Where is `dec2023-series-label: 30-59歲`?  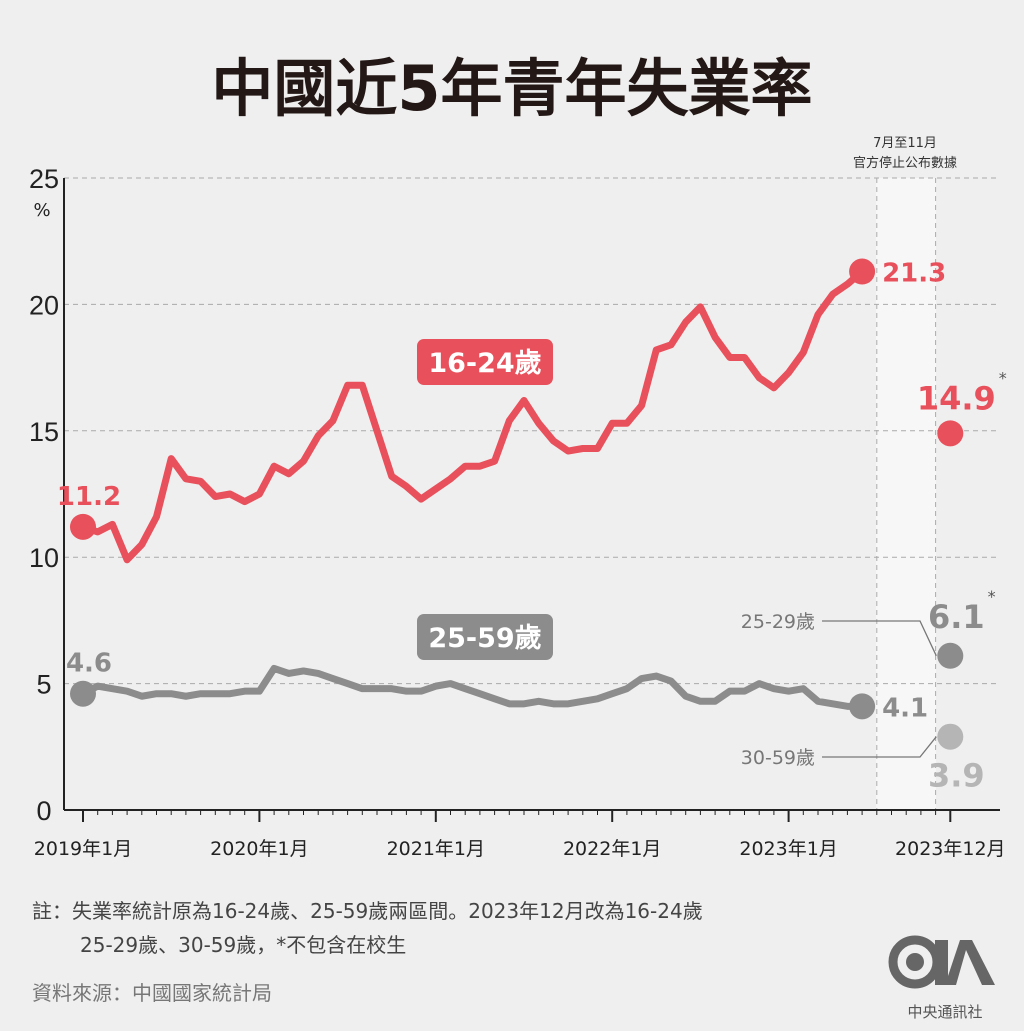 dec2023-series-label: 30-59歲 is located at coordinates (778, 758).